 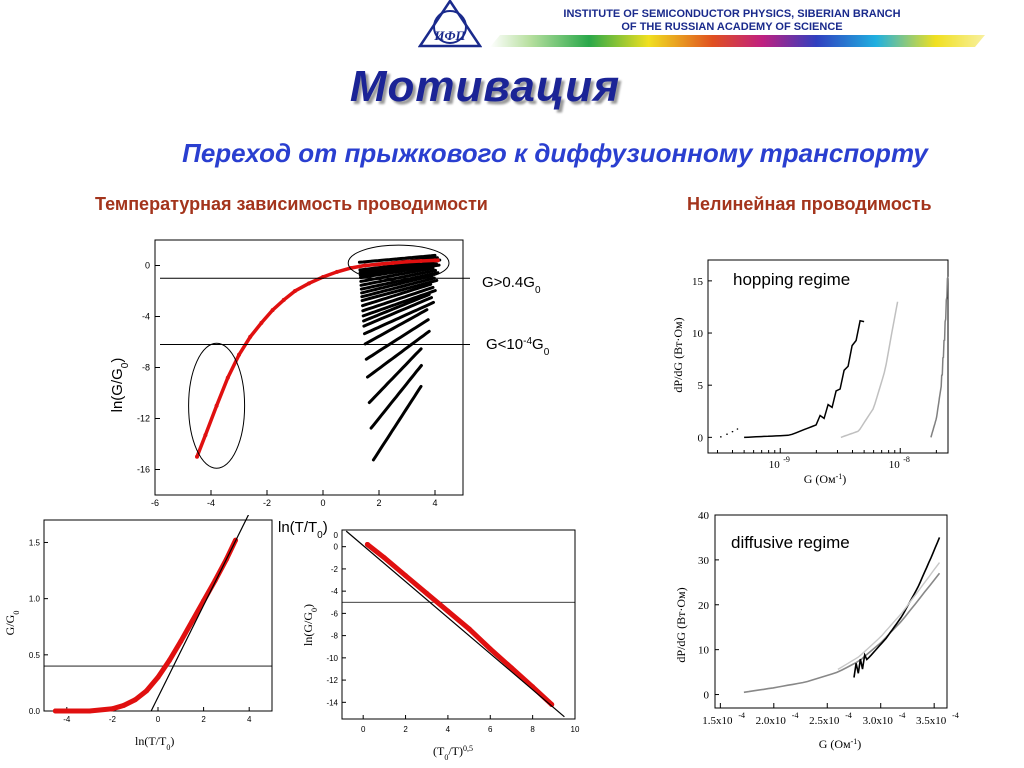 What do you see at coordinates (842, 633) in the screenshot?
I see `dif-series-line` at bounding box center [842, 633].